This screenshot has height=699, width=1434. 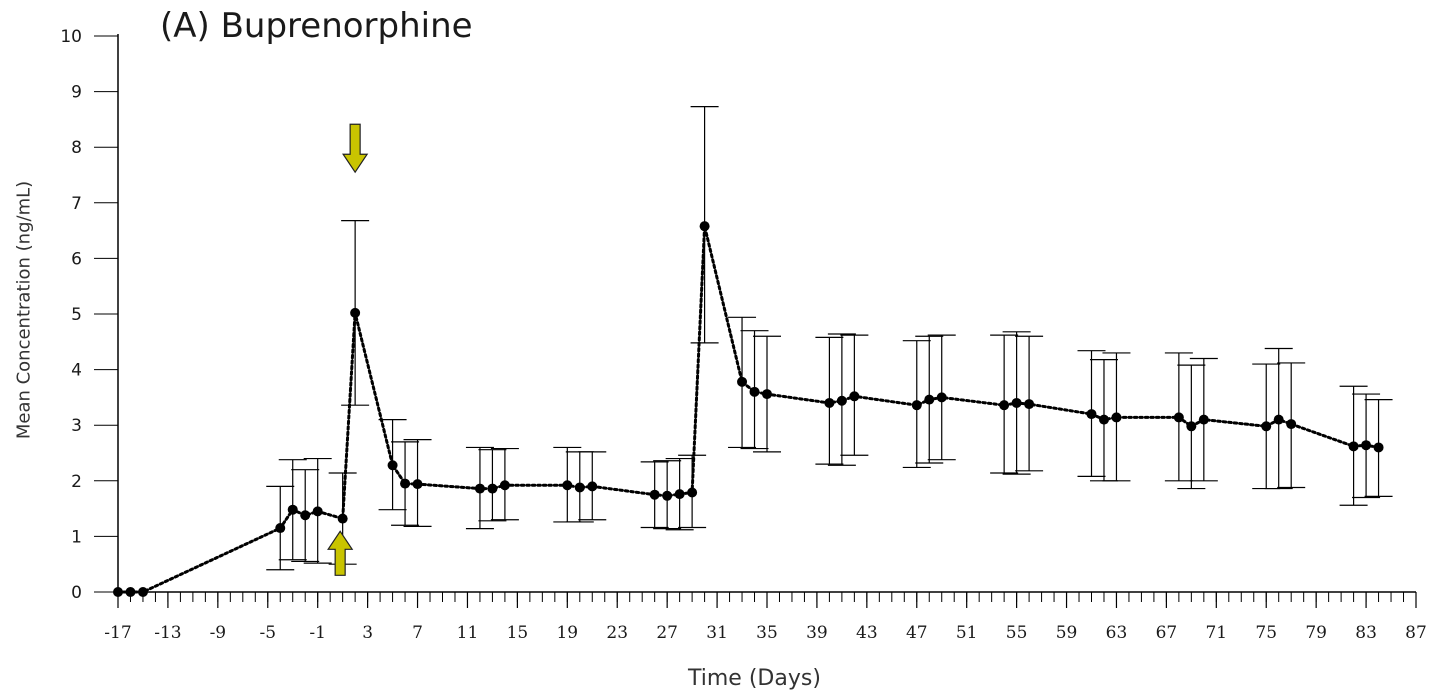 I want to click on x-tick-label: 27, so click(x=667, y=633).